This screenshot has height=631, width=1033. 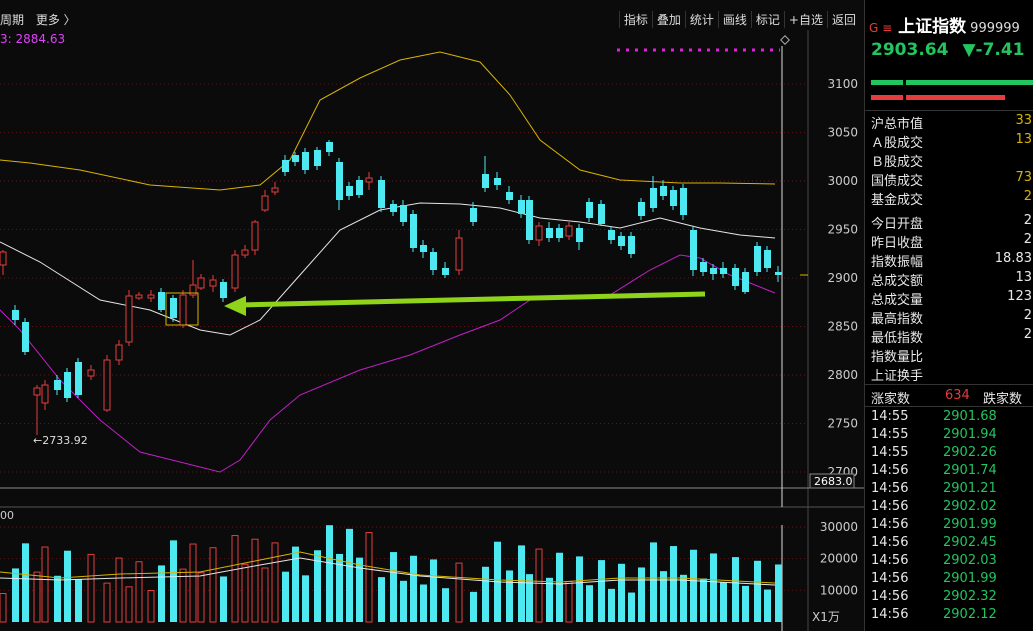 I want to click on index-change: ▼-7.41, so click(x=993, y=50).